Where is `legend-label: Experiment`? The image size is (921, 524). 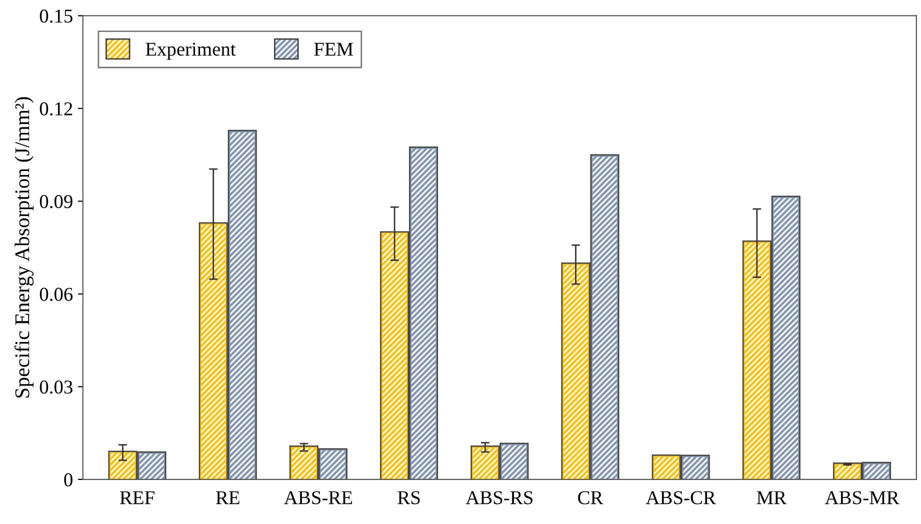
legend-label: Experiment is located at coordinates (191, 51).